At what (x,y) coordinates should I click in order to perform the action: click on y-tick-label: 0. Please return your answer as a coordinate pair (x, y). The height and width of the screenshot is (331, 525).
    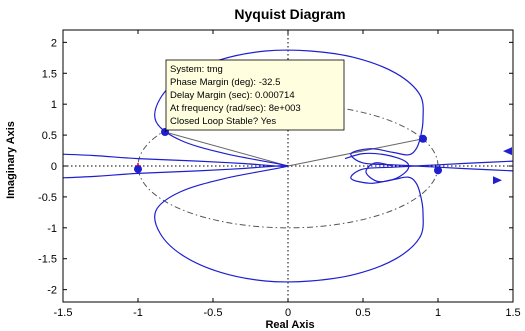
    Looking at the image, I should click on (54, 167).